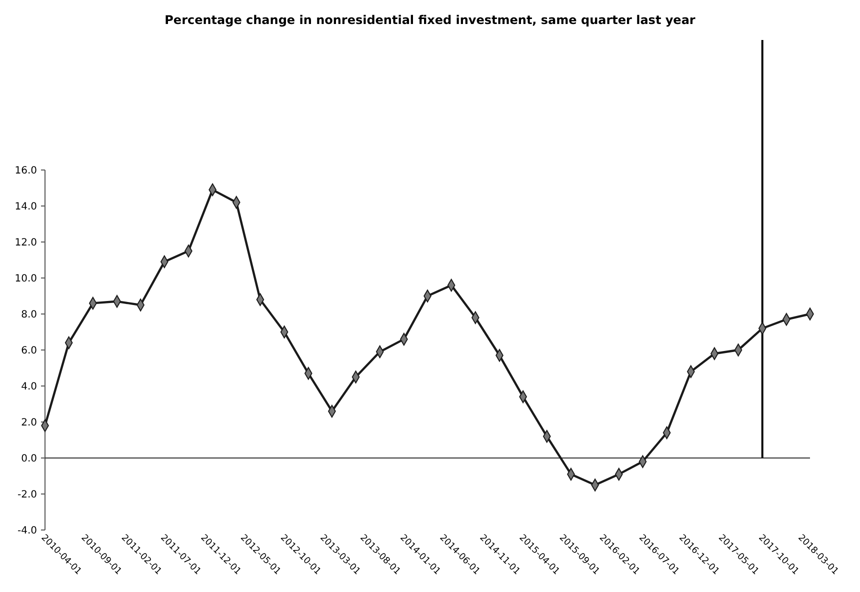 The width and height of the screenshot is (860, 592). I want to click on y-tick-label: 14.0, so click(25, 207).